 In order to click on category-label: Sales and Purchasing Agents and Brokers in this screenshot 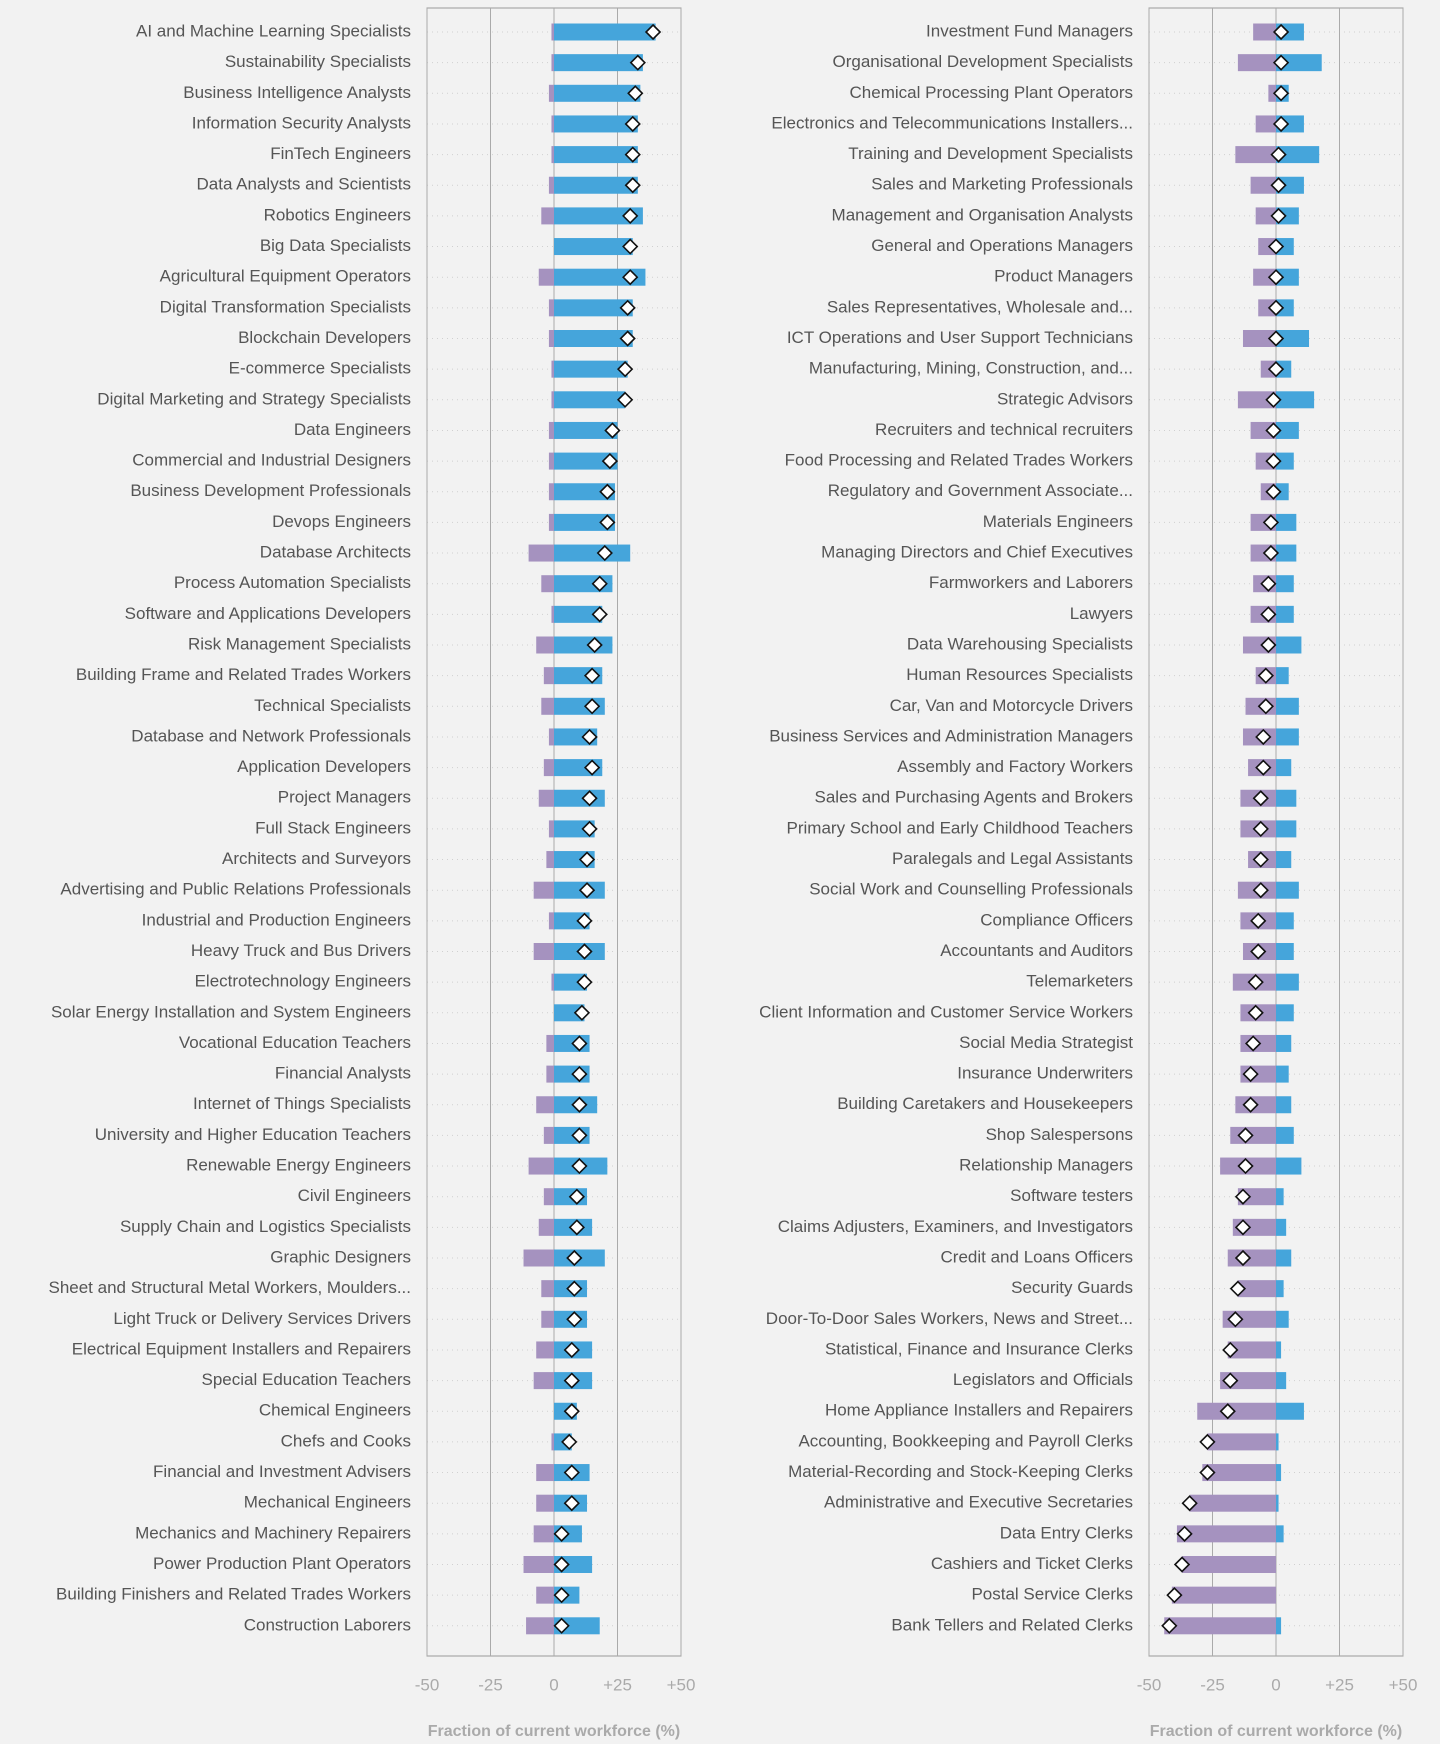, I will do `click(974, 797)`.